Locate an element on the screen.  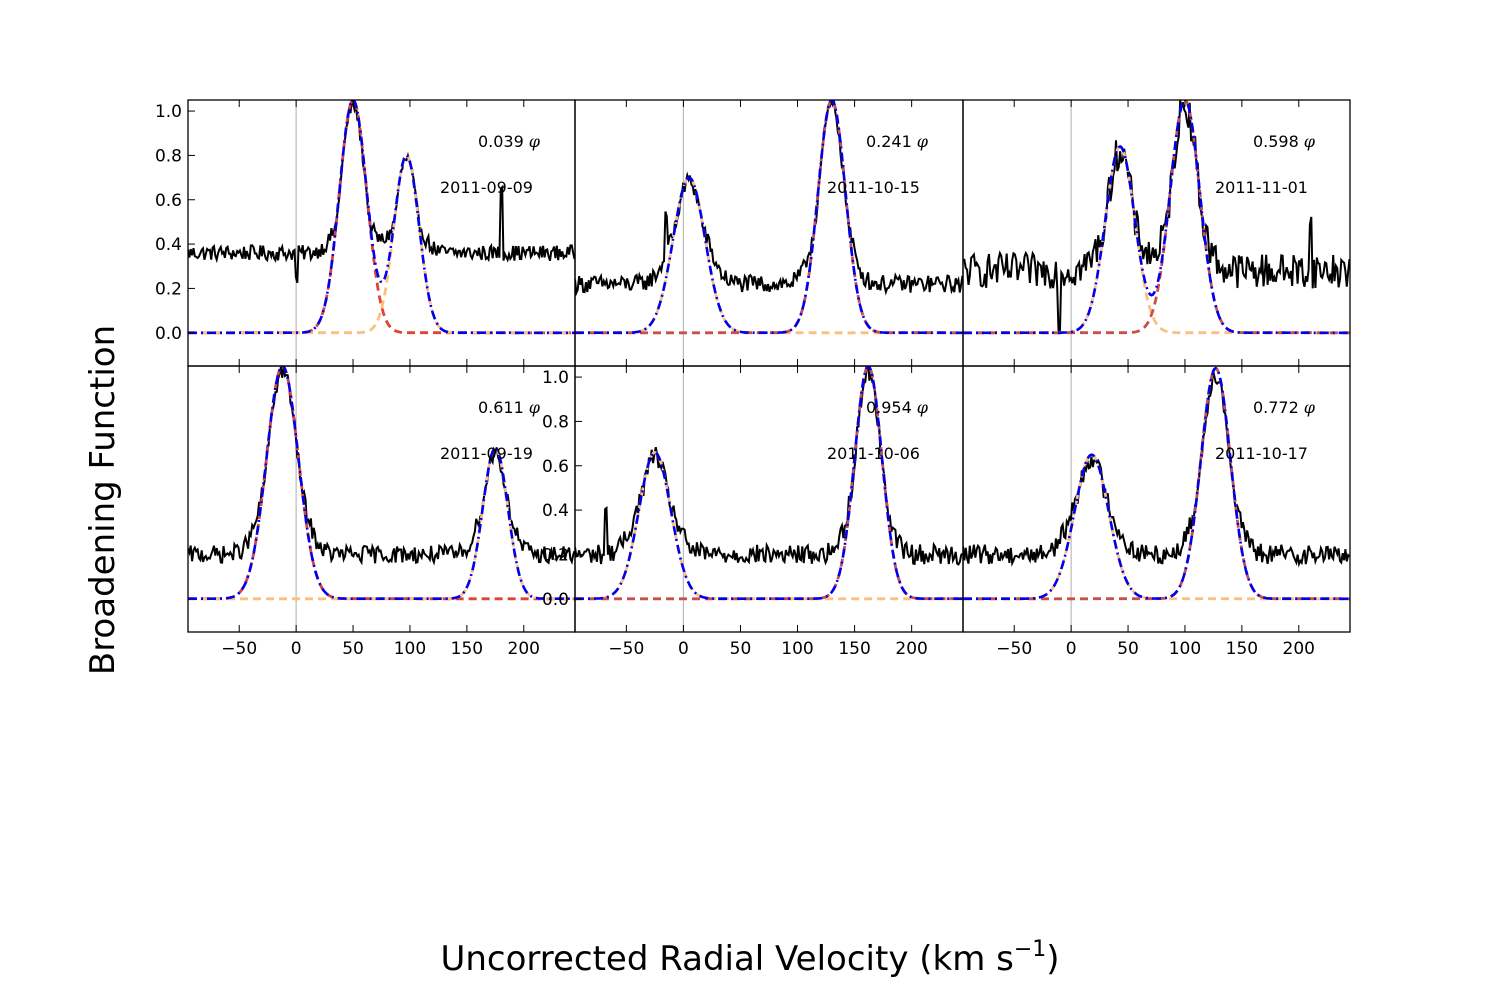
phase-value: 0.772 is located at coordinates (1276, 407).